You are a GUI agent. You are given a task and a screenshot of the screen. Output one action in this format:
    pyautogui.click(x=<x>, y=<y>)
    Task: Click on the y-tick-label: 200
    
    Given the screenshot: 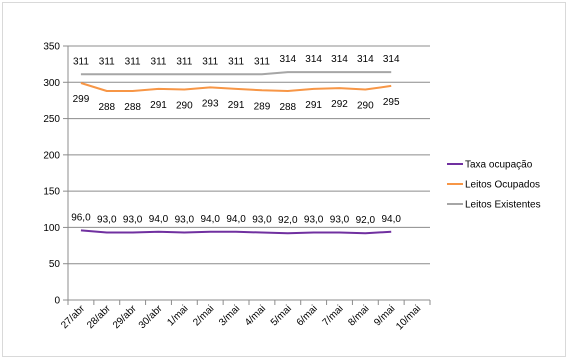 What is the action you would take?
    pyautogui.click(x=51, y=155)
    